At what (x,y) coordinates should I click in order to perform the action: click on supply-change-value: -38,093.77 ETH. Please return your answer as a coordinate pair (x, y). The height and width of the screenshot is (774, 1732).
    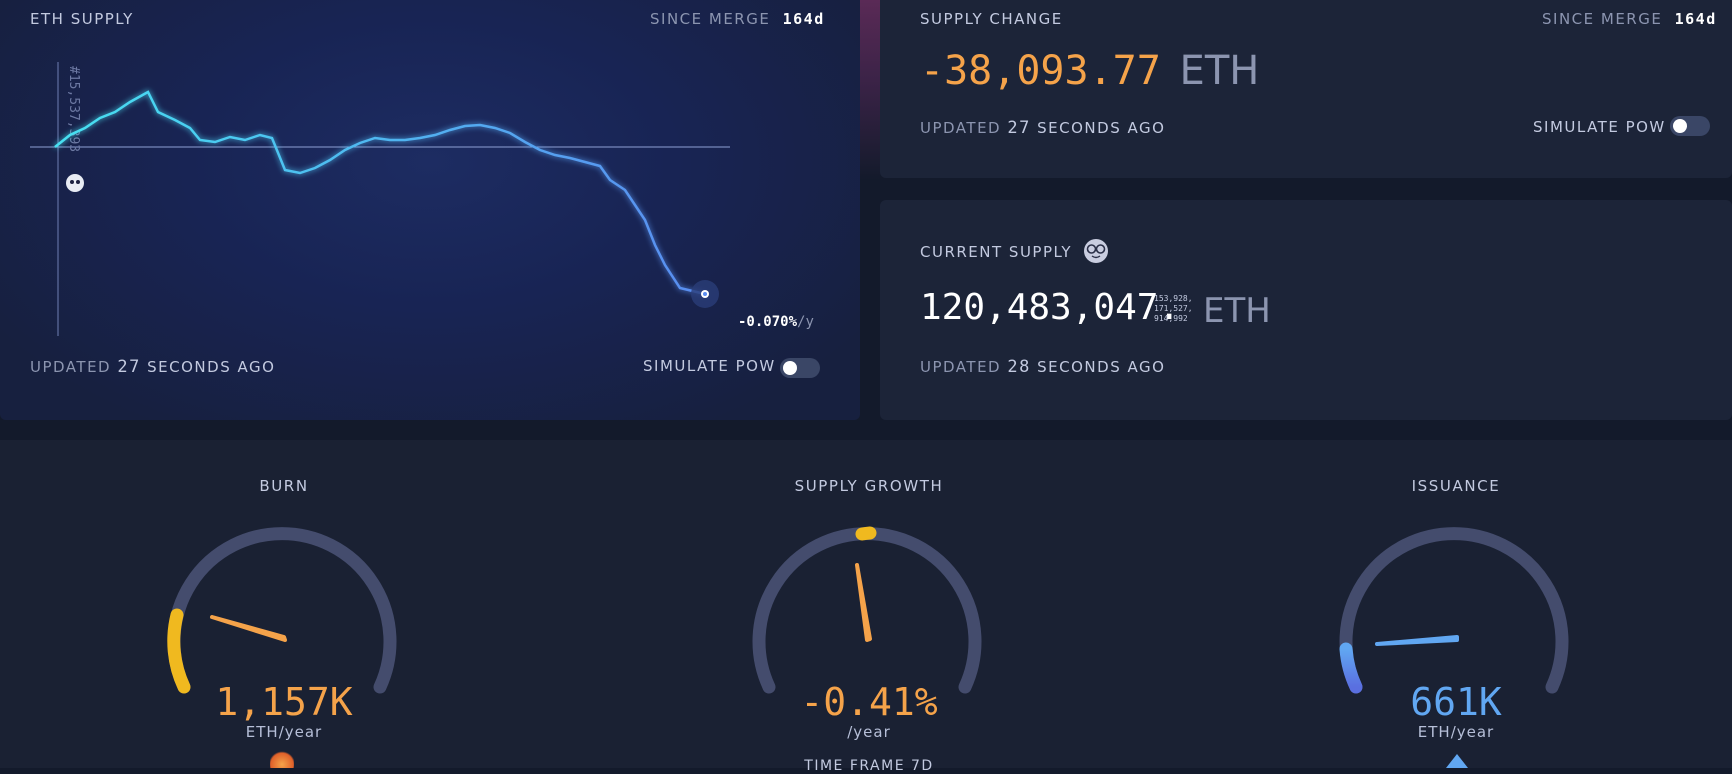
    Looking at the image, I should click on (1089, 71).